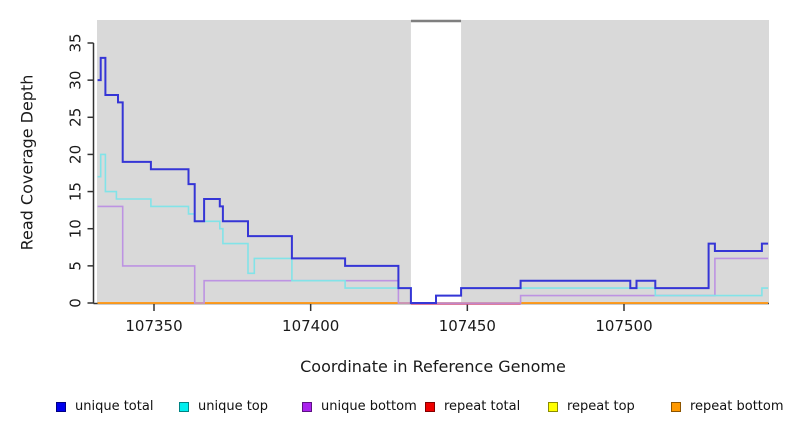  I want to click on x-axis-title: Coordinate in Reference Genome, so click(433, 366).